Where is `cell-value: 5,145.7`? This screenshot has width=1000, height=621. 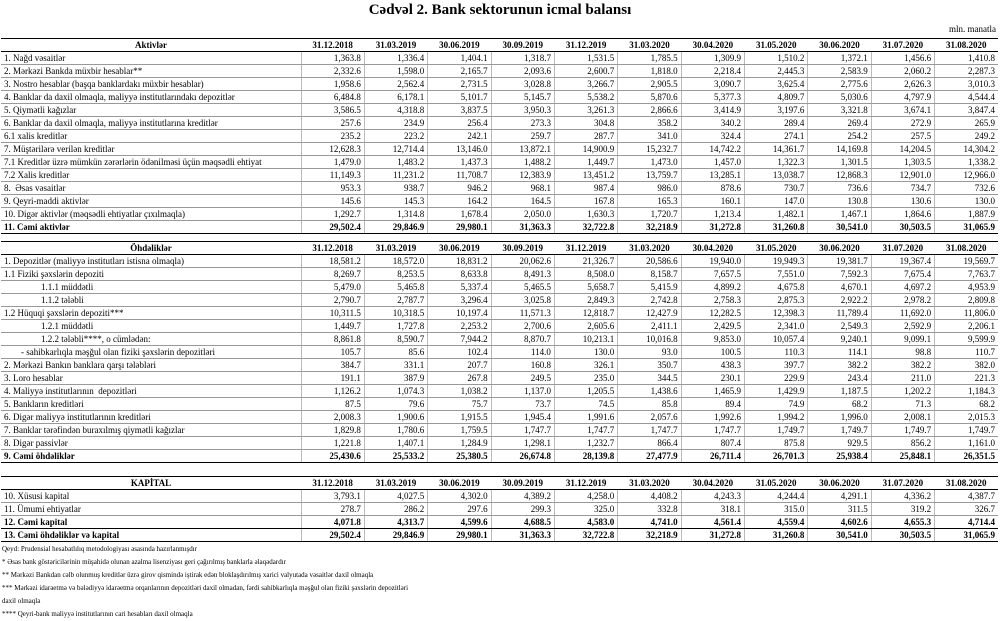 cell-value: 5,145.7 is located at coordinates (522, 97).